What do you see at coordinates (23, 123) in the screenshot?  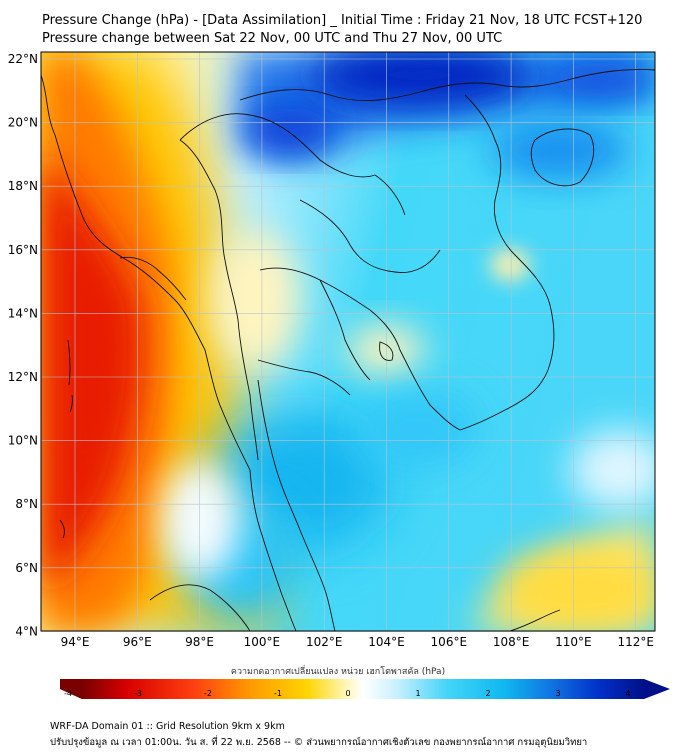 I see `lat-tick-label: 20°N` at bounding box center [23, 123].